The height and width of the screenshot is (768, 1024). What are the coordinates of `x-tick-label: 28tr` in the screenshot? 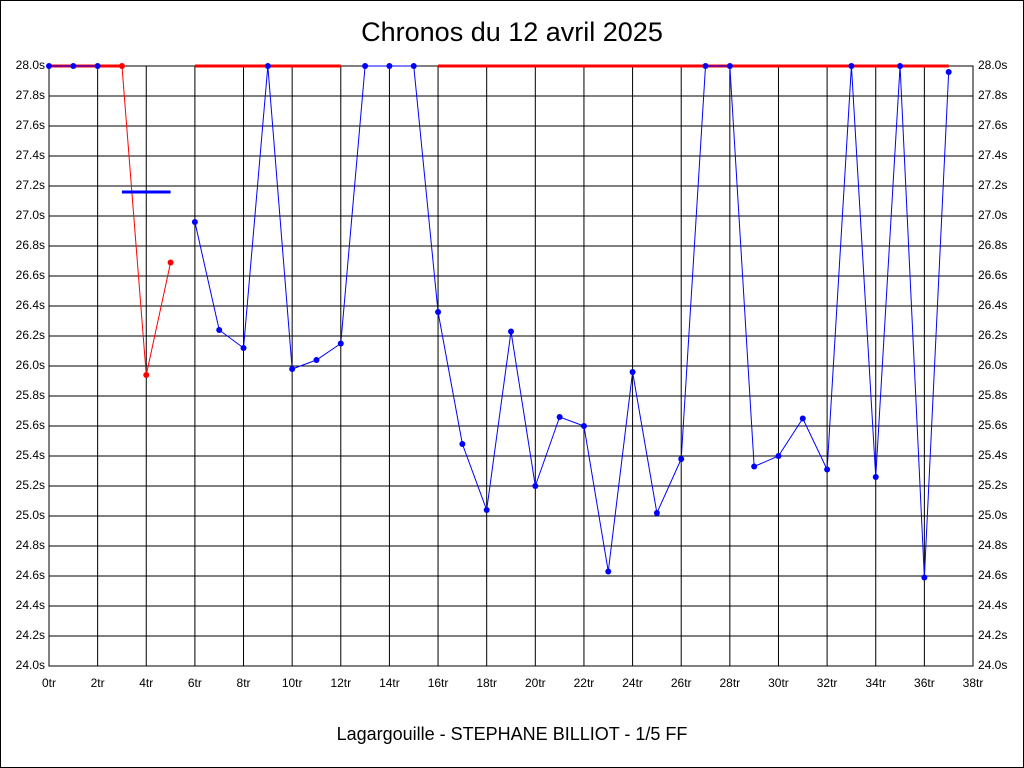 It's located at (729, 683).